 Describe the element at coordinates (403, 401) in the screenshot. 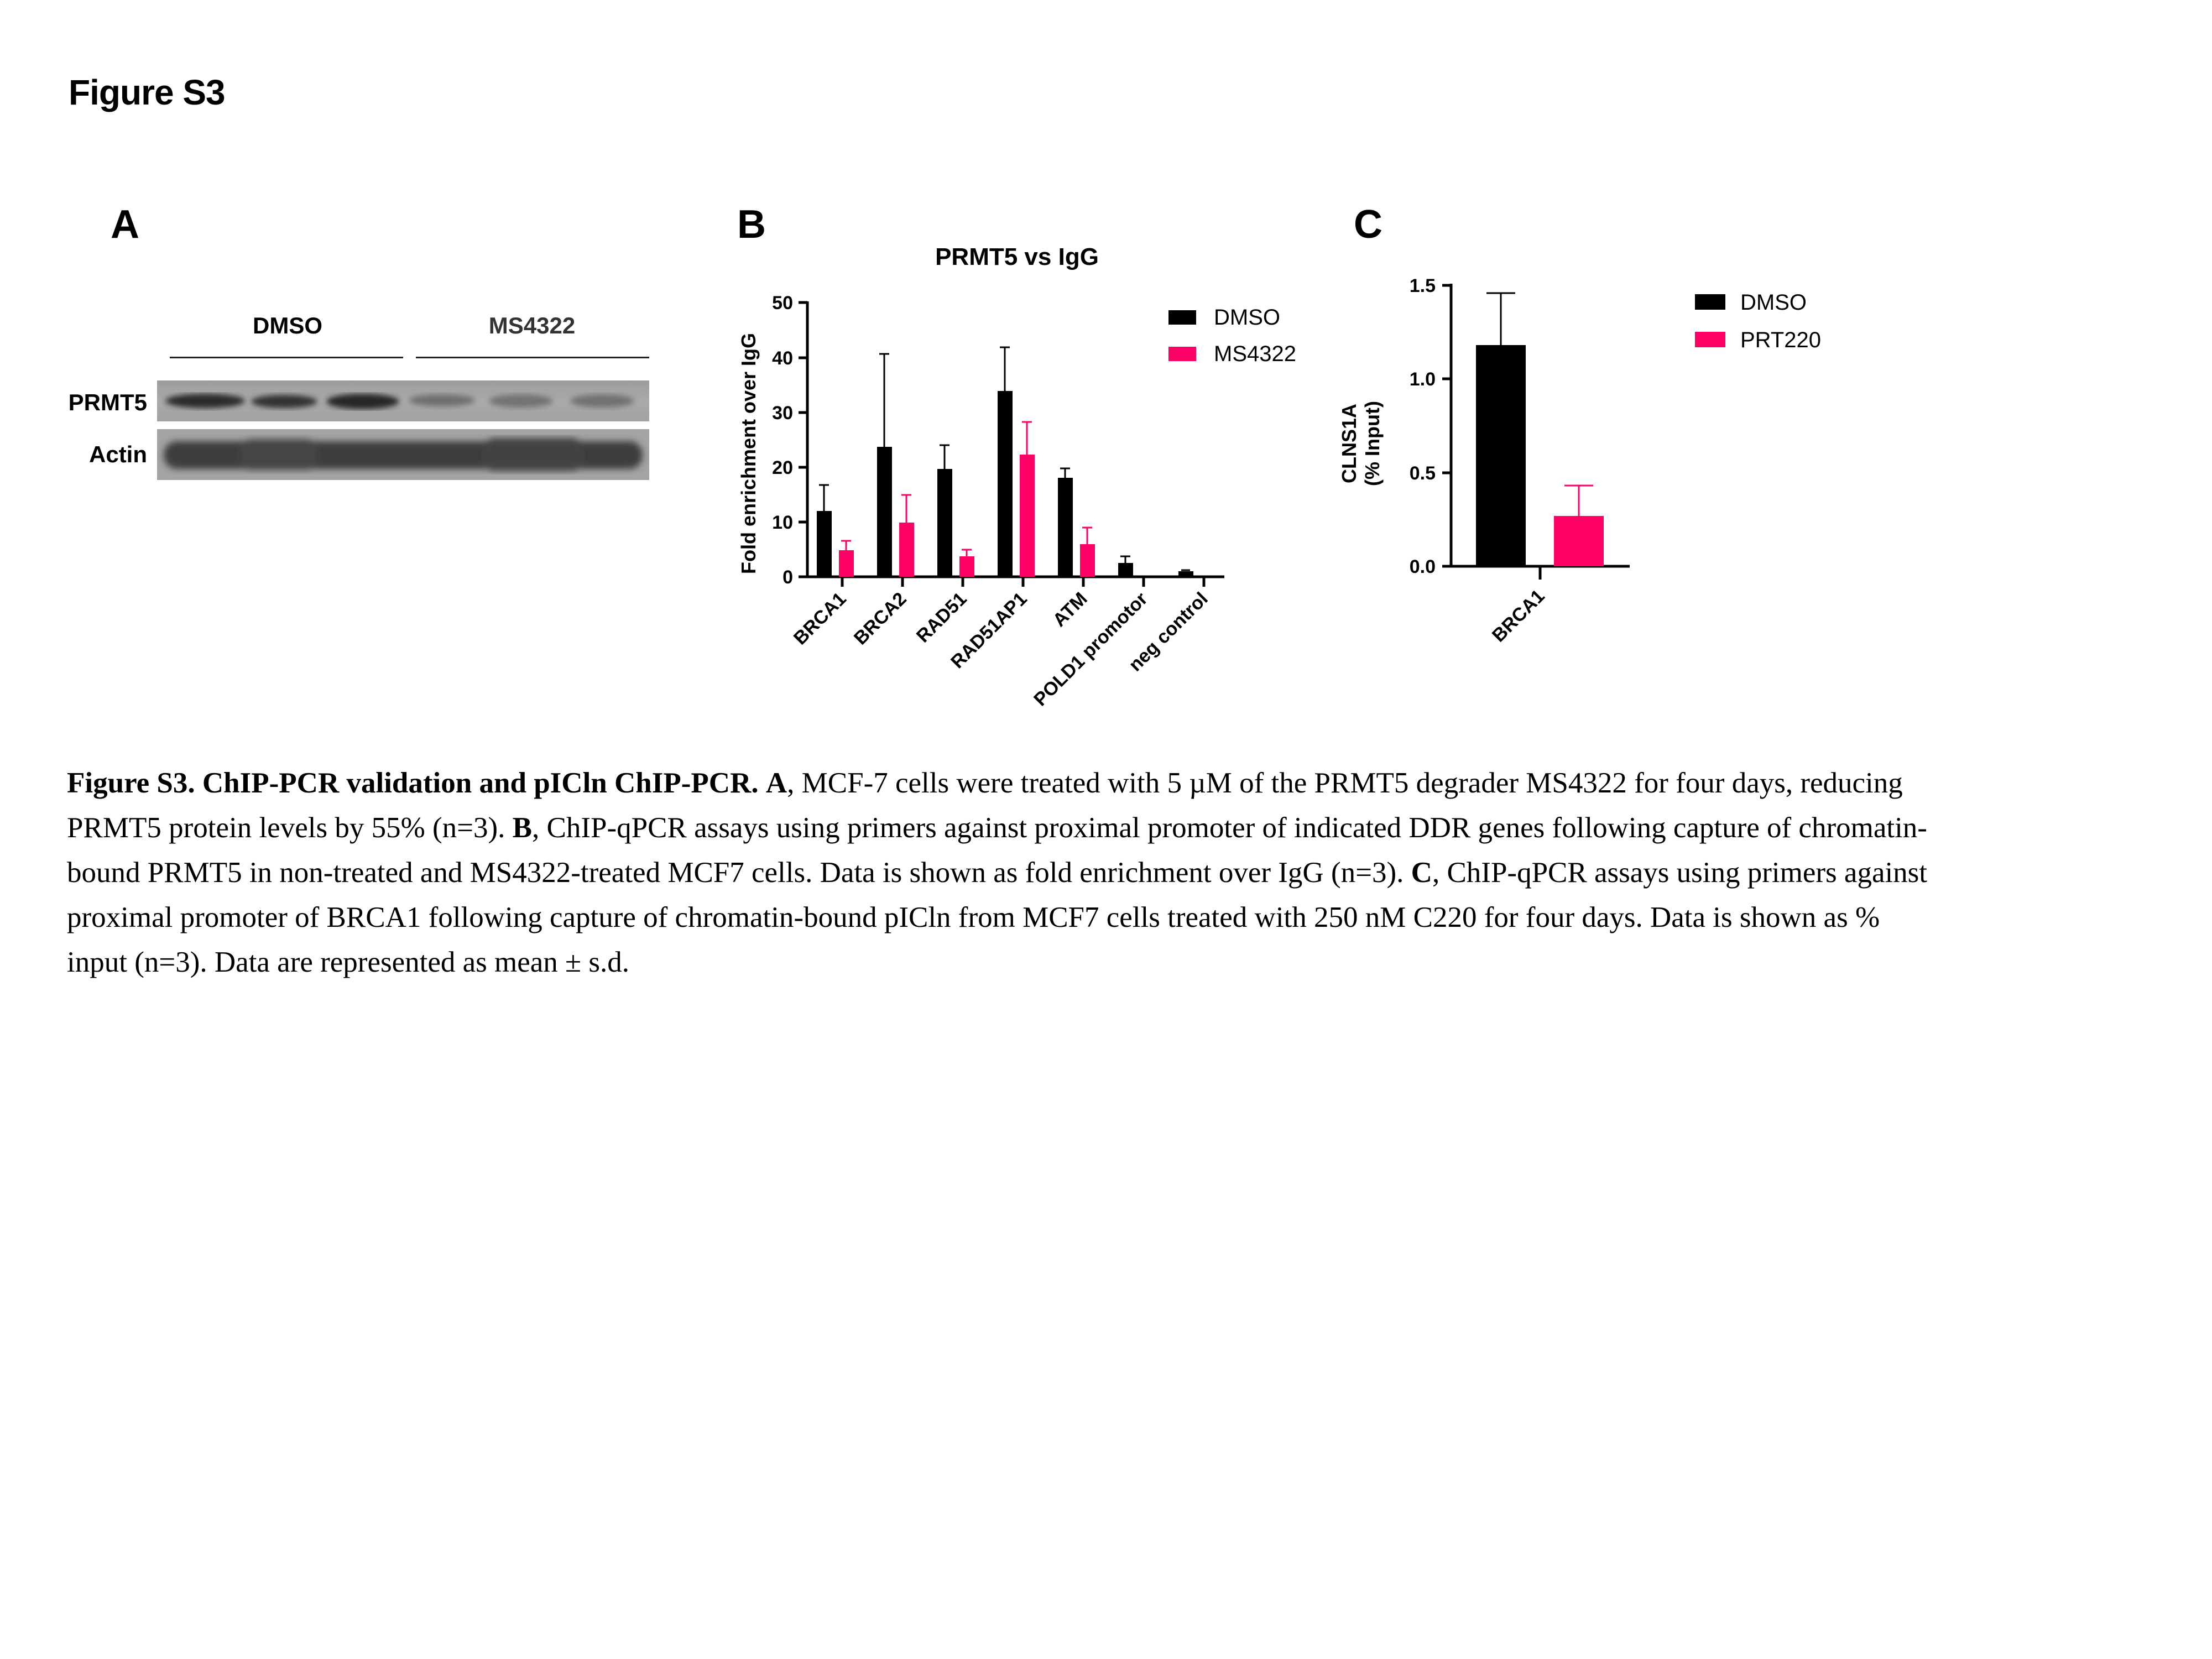

I see `blot-prmt5-image` at that location.